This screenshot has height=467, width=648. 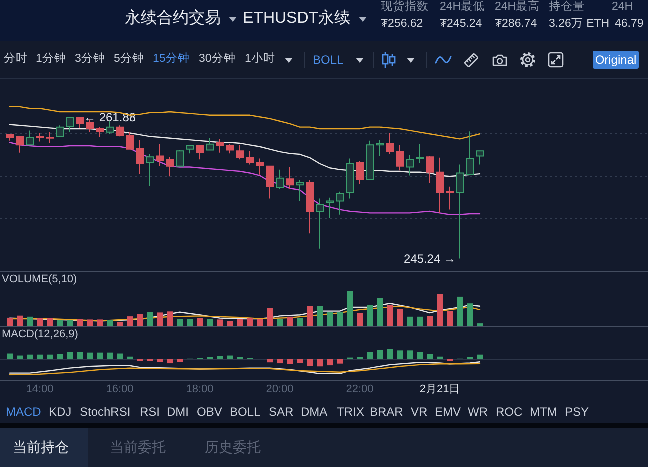 What do you see at coordinates (171, 59) in the screenshot?
I see `text: 15分钟` at bounding box center [171, 59].